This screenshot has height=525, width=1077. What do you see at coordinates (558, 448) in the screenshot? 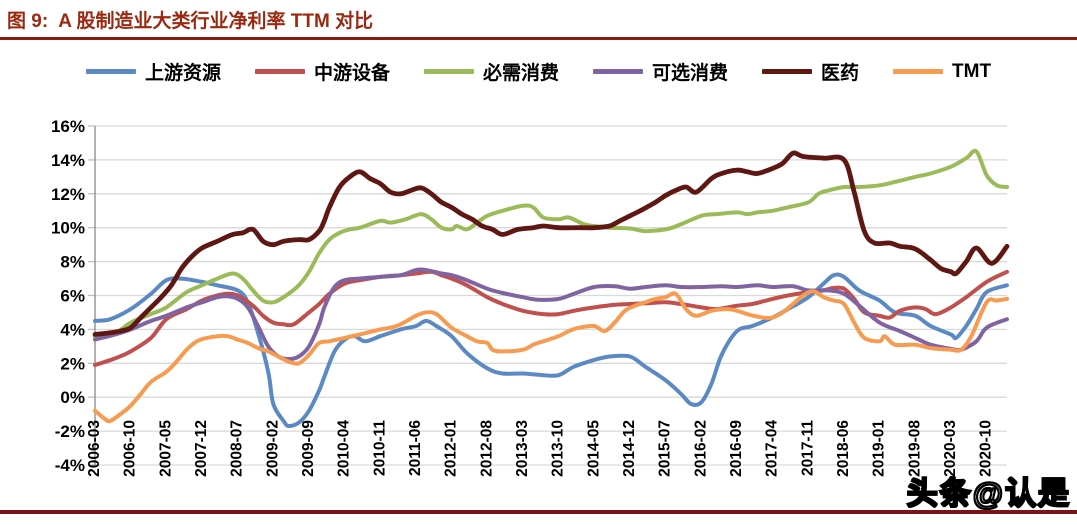
I see `x-axis-label: 2013-10` at bounding box center [558, 448].